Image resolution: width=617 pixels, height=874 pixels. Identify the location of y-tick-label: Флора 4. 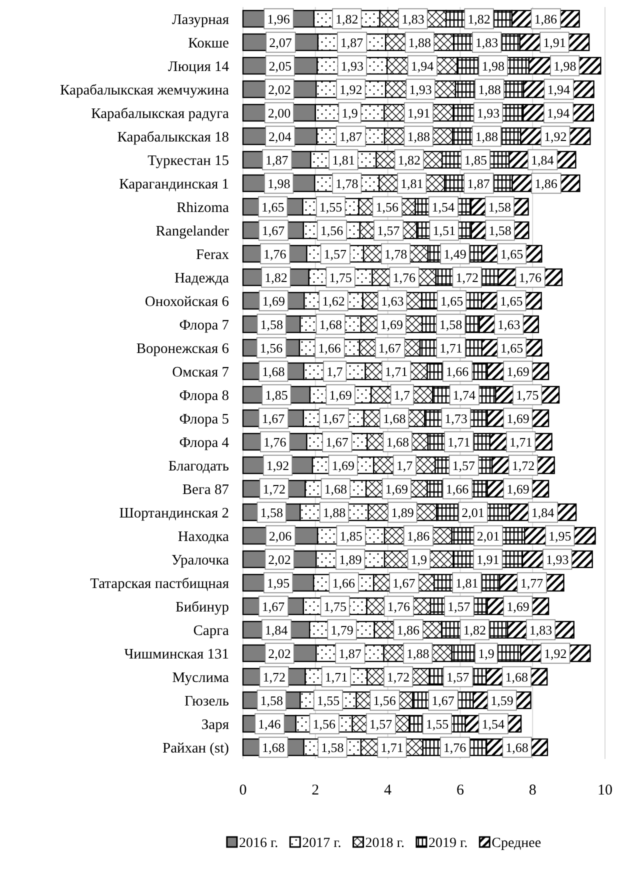
(204, 442).